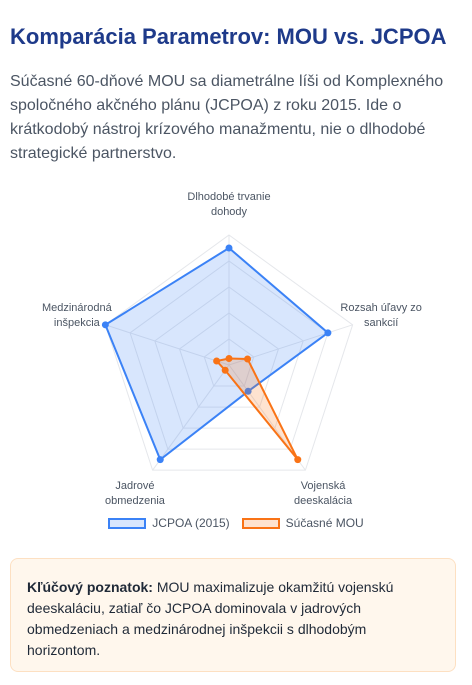  What do you see at coordinates (323, 494) in the screenshot?
I see `axis-label: Vojenská deeskalácia` at bounding box center [323, 494].